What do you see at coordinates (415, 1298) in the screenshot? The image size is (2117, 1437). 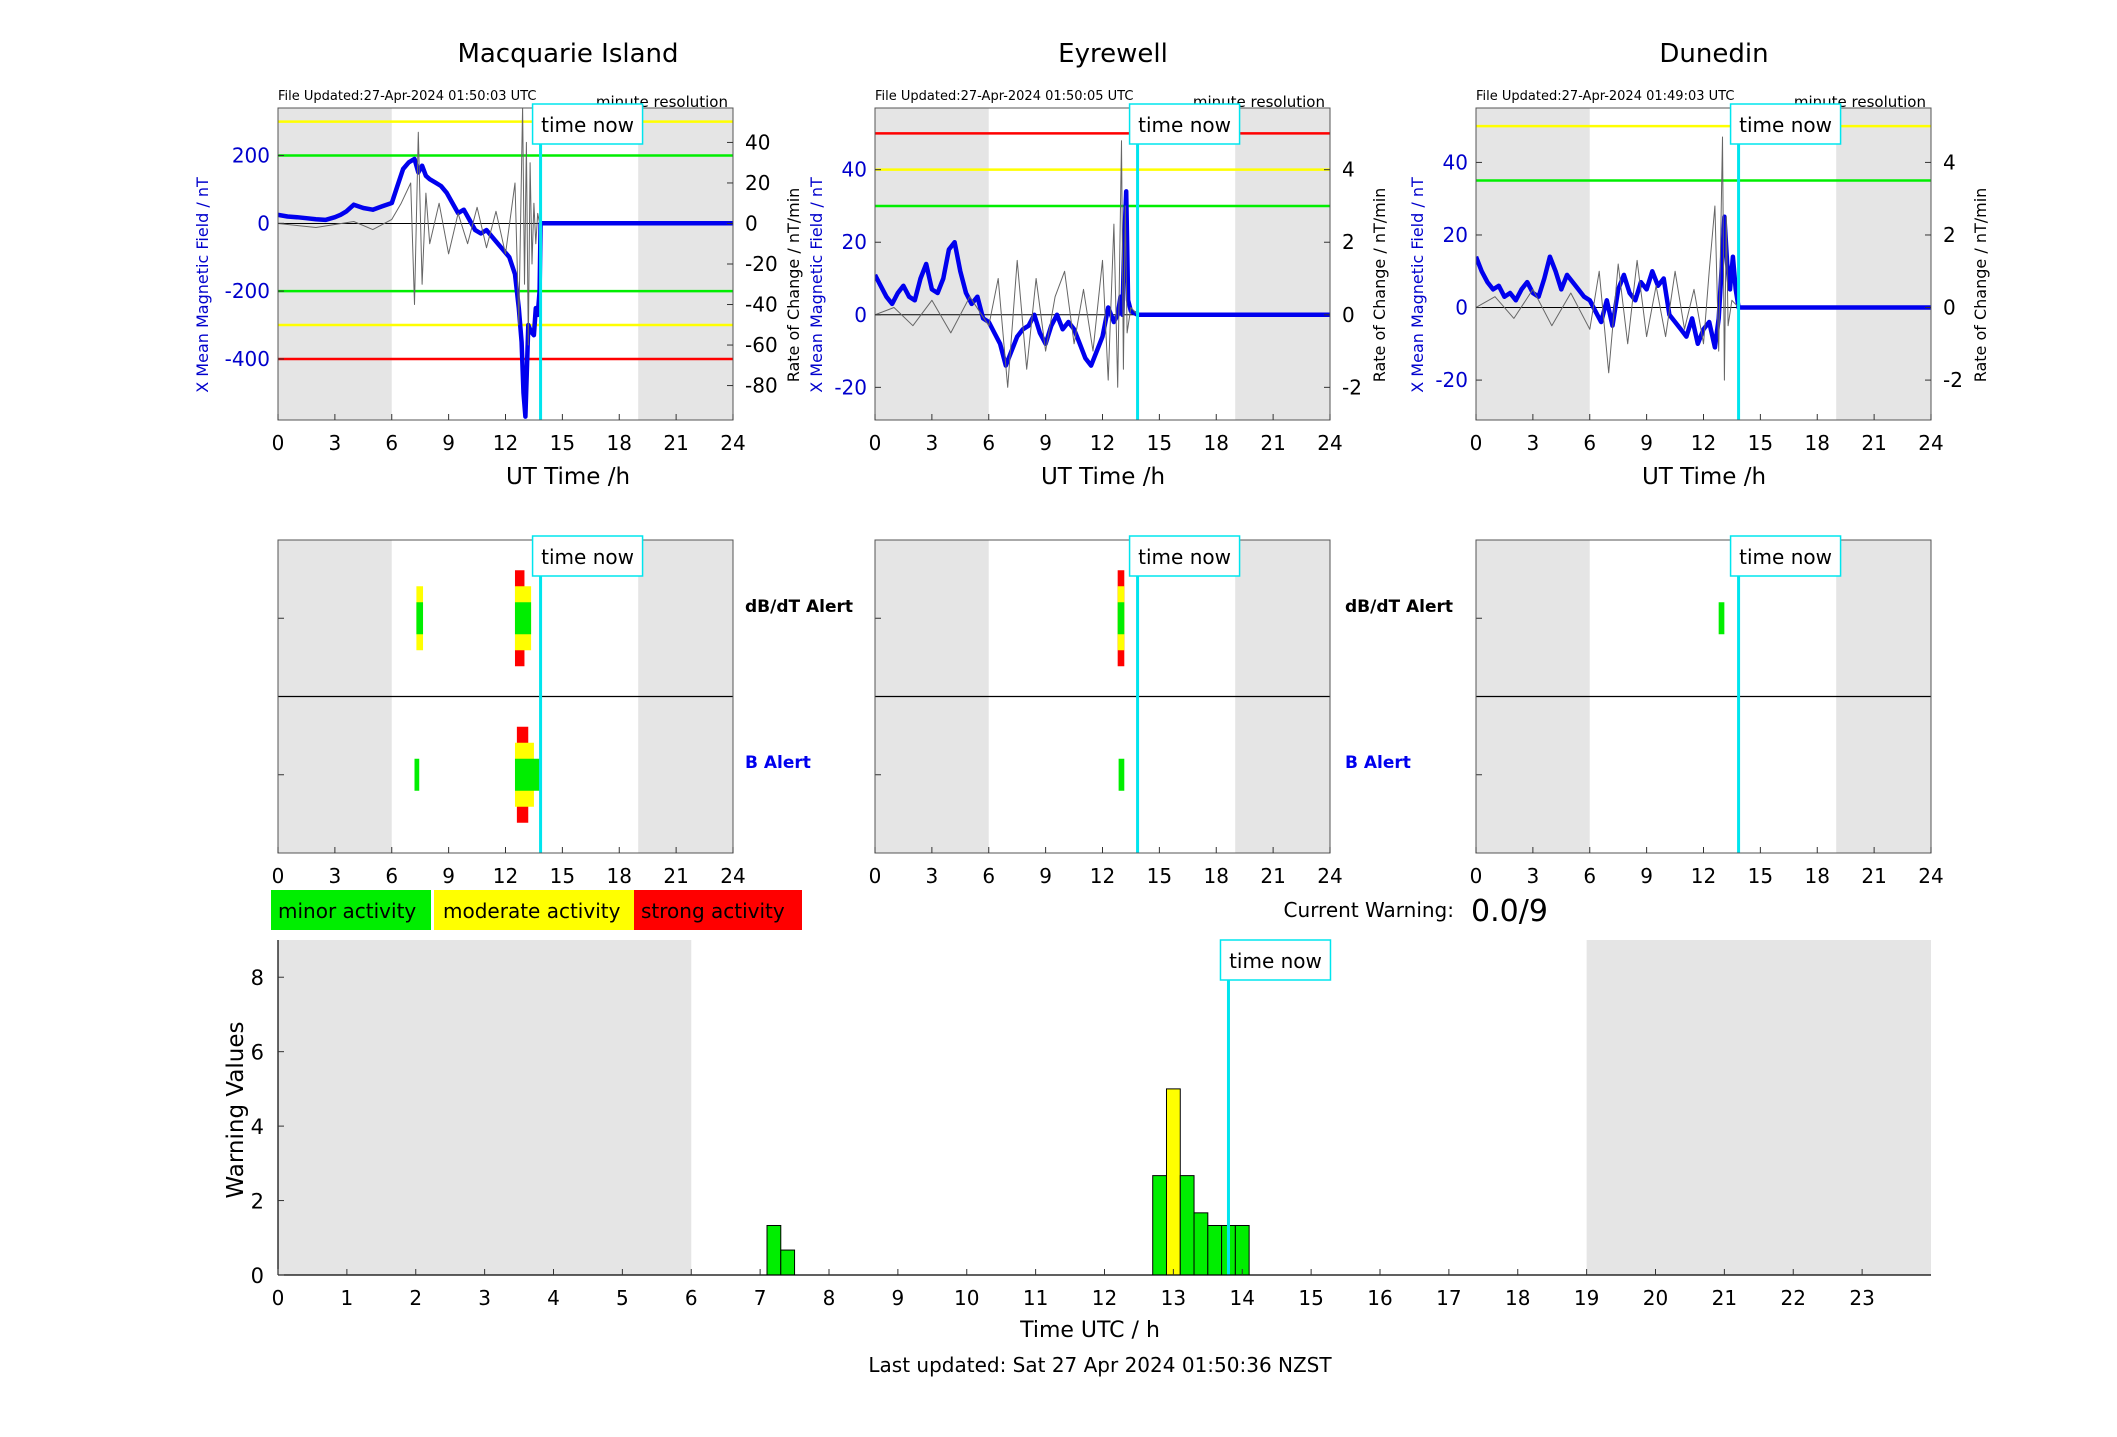 I see `x-tick-label: 2` at bounding box center [415, 1298].